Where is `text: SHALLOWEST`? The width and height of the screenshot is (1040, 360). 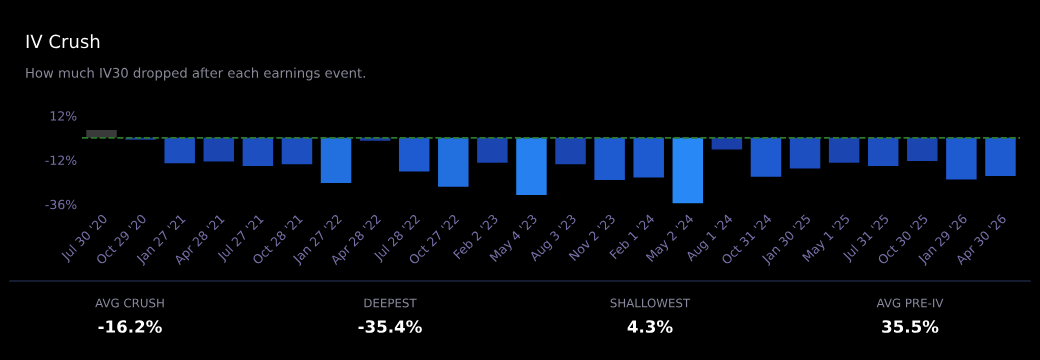 text: SHALLOWEST is located at coordinates (650, 303).